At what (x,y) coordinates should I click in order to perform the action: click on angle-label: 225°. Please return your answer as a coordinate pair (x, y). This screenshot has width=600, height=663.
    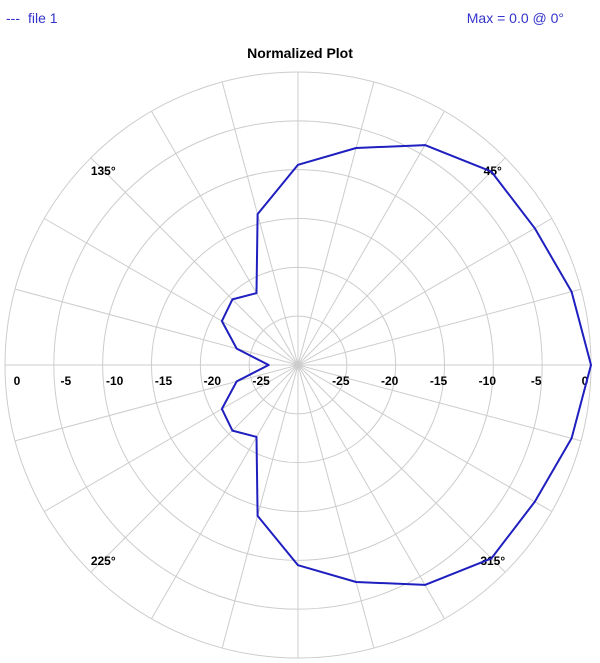
    Looking at the image, I should click on (103, 561).